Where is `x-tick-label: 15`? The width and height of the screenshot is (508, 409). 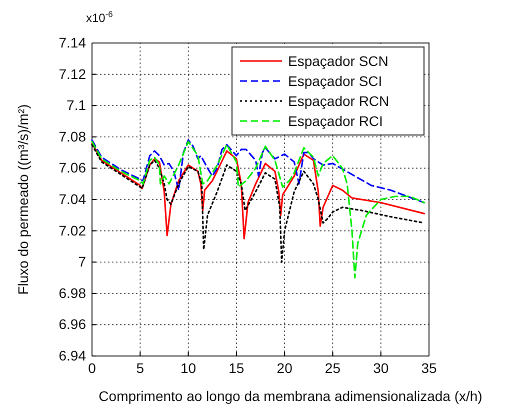 x-tick-label: 15 is located at coordinates (236, 368).